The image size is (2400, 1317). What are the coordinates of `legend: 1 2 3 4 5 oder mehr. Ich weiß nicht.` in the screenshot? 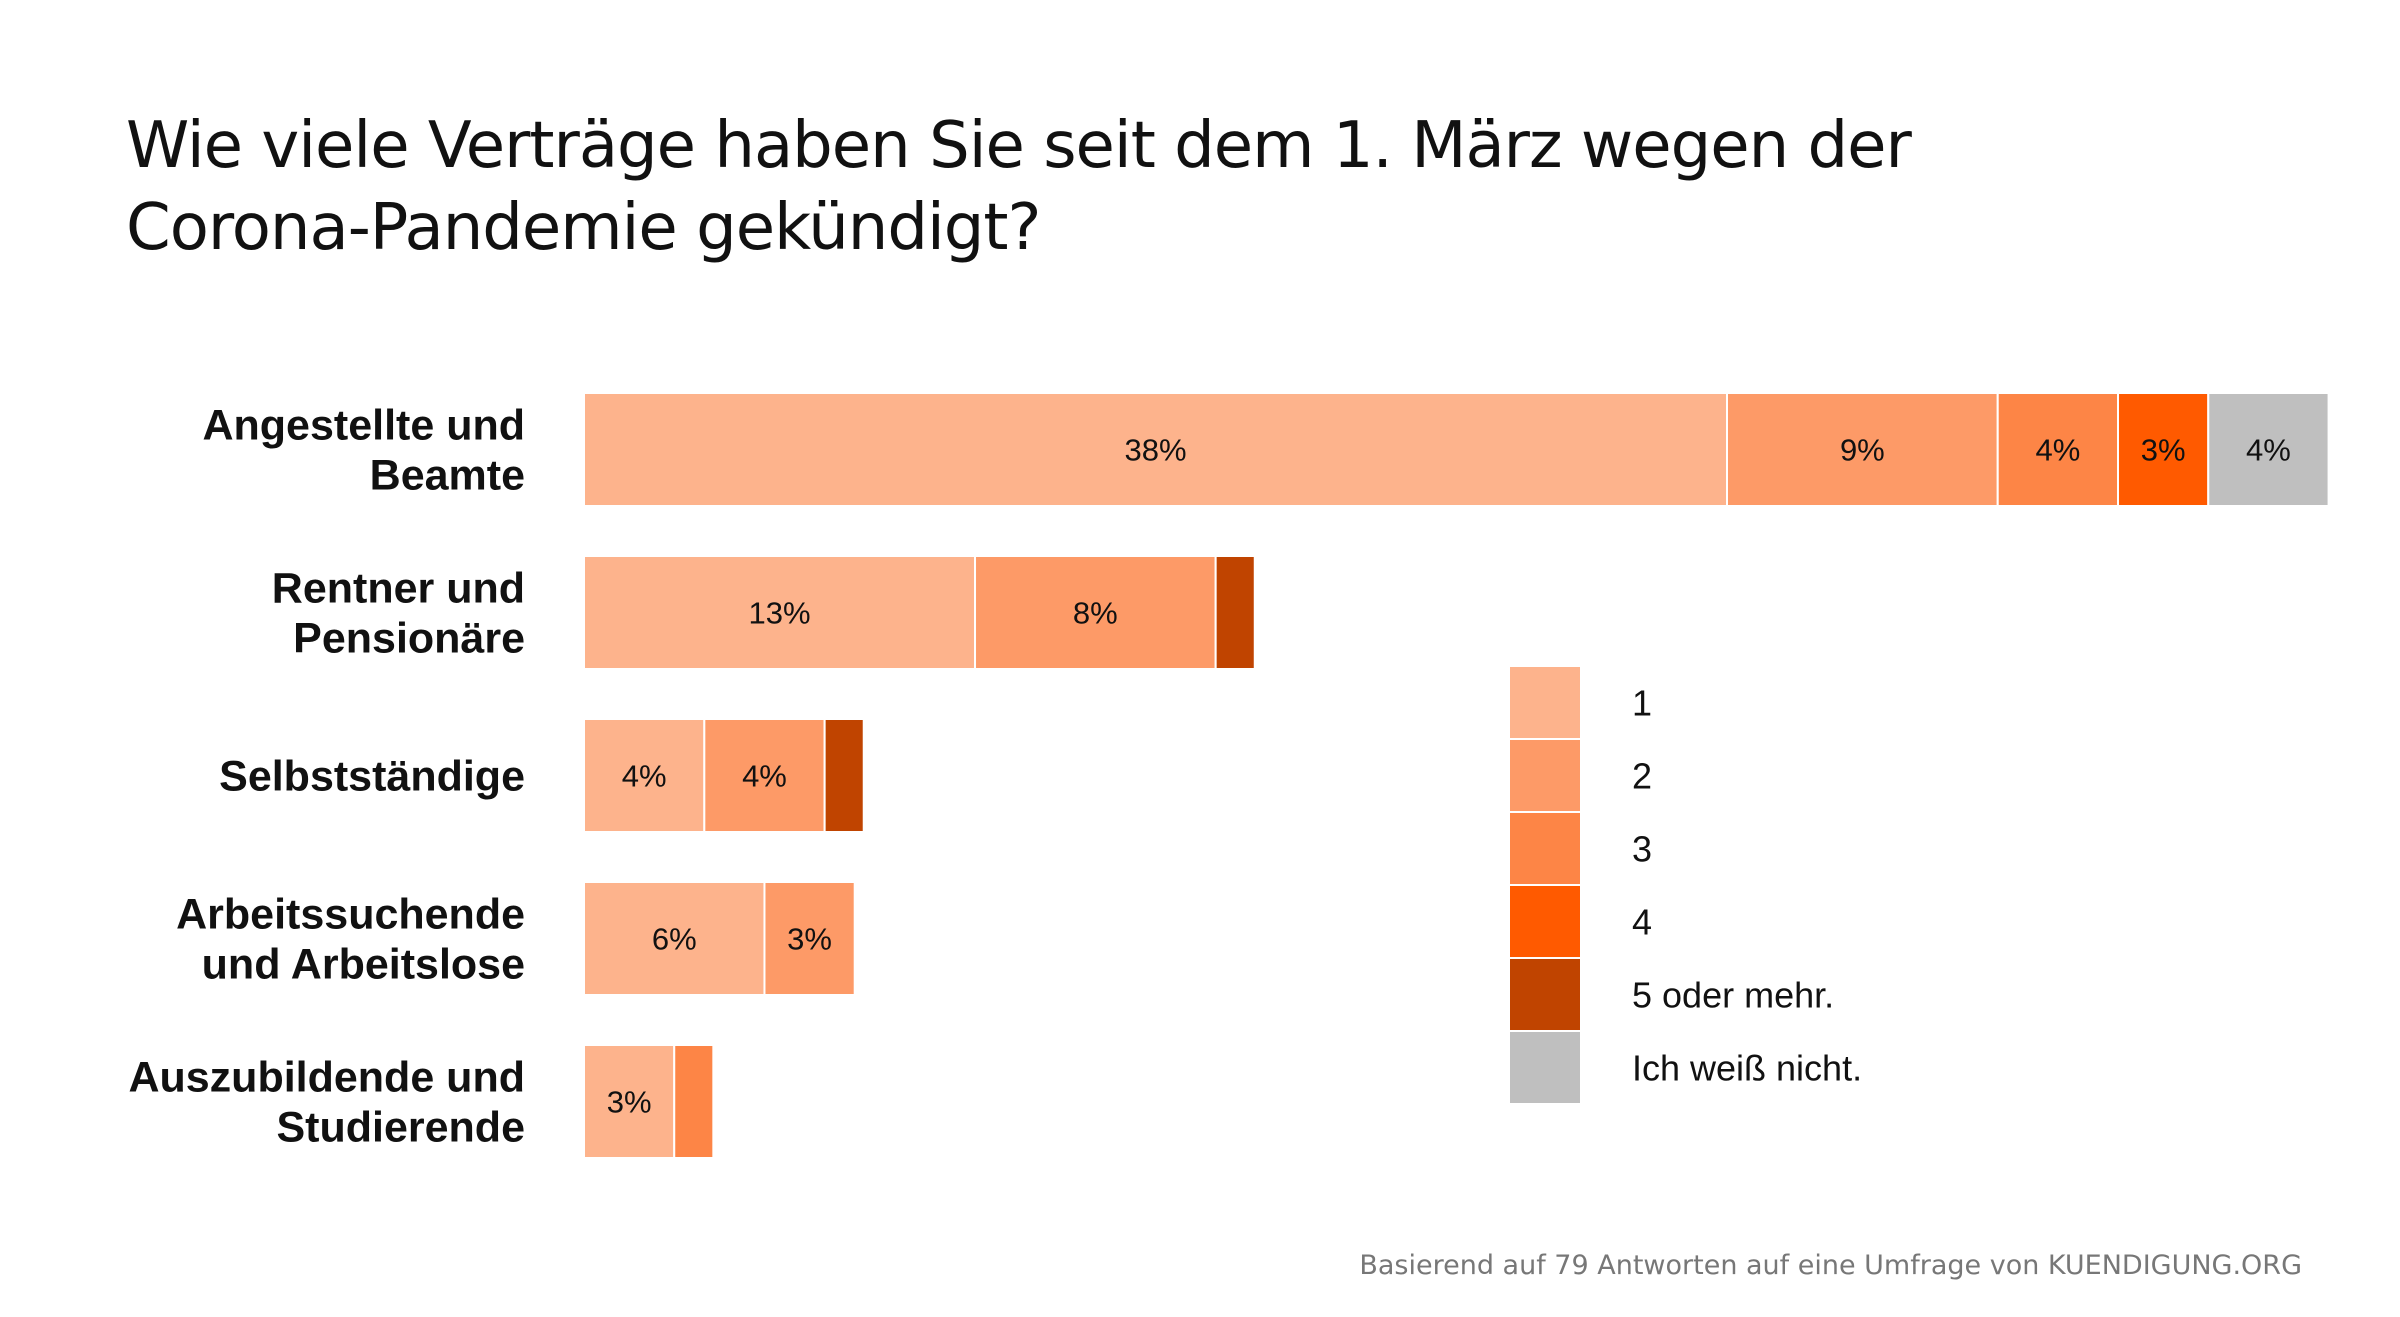 It's located at (1686, 885).